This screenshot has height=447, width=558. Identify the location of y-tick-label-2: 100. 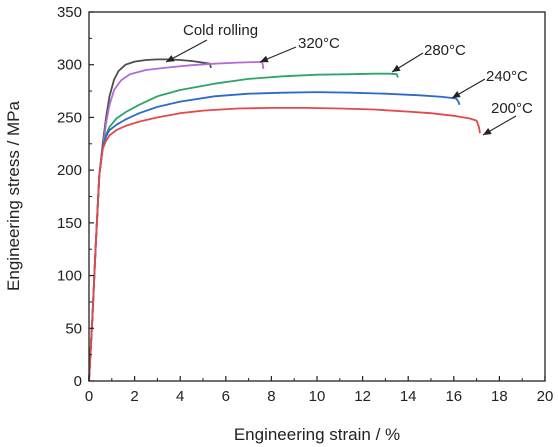
(69, 276).